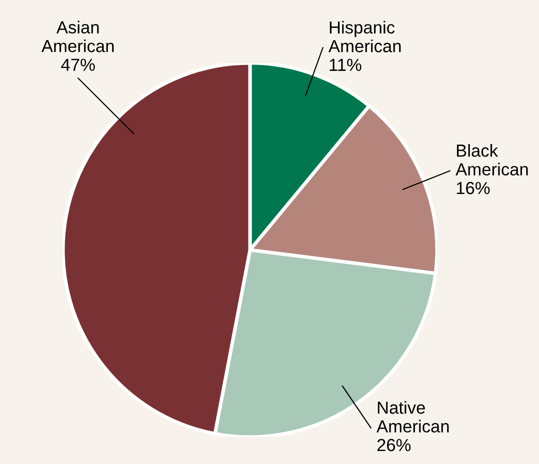 This screenshot has width=539, height=464. Describe the element at coordinates (394, 445) in the screenshot. I see `data-label: 26%` at that location.